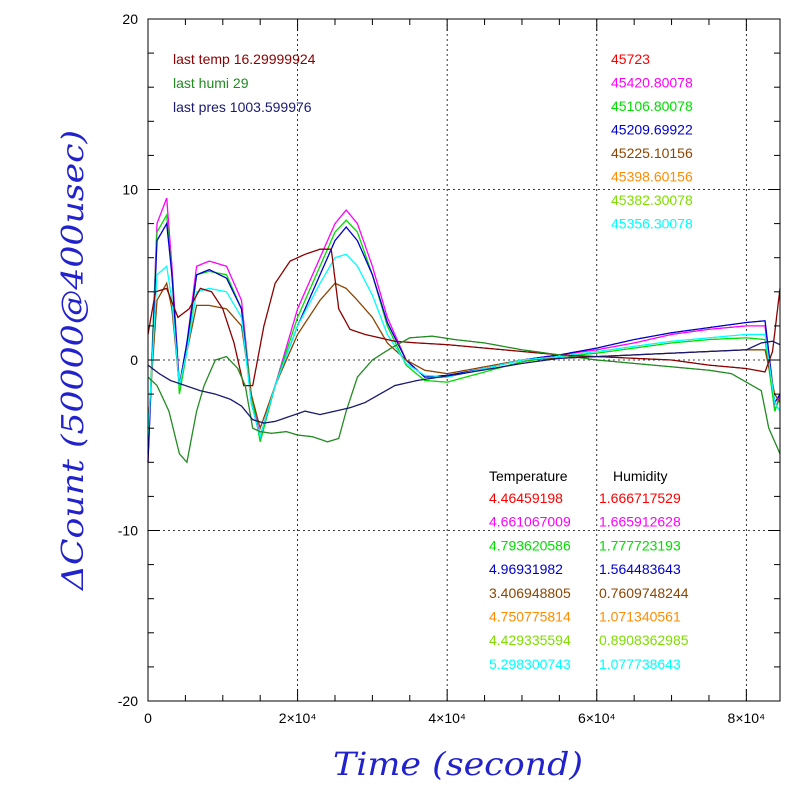  I want to click on humidity-coefficient: 1.071340561, so click(640, 617).